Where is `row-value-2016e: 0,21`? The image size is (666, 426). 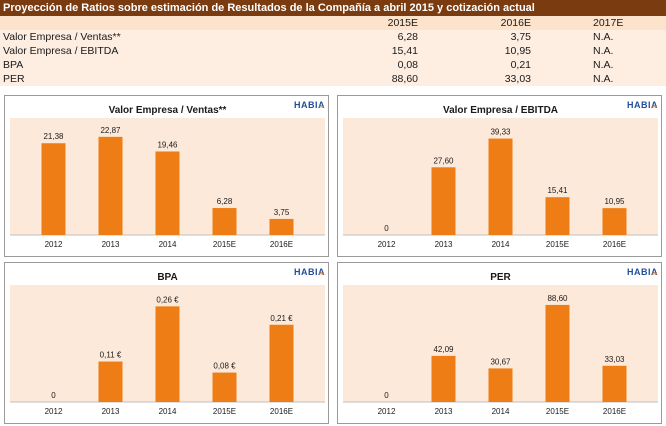 row-value-2016e: 0,21 is located at coordinates (494, 65).